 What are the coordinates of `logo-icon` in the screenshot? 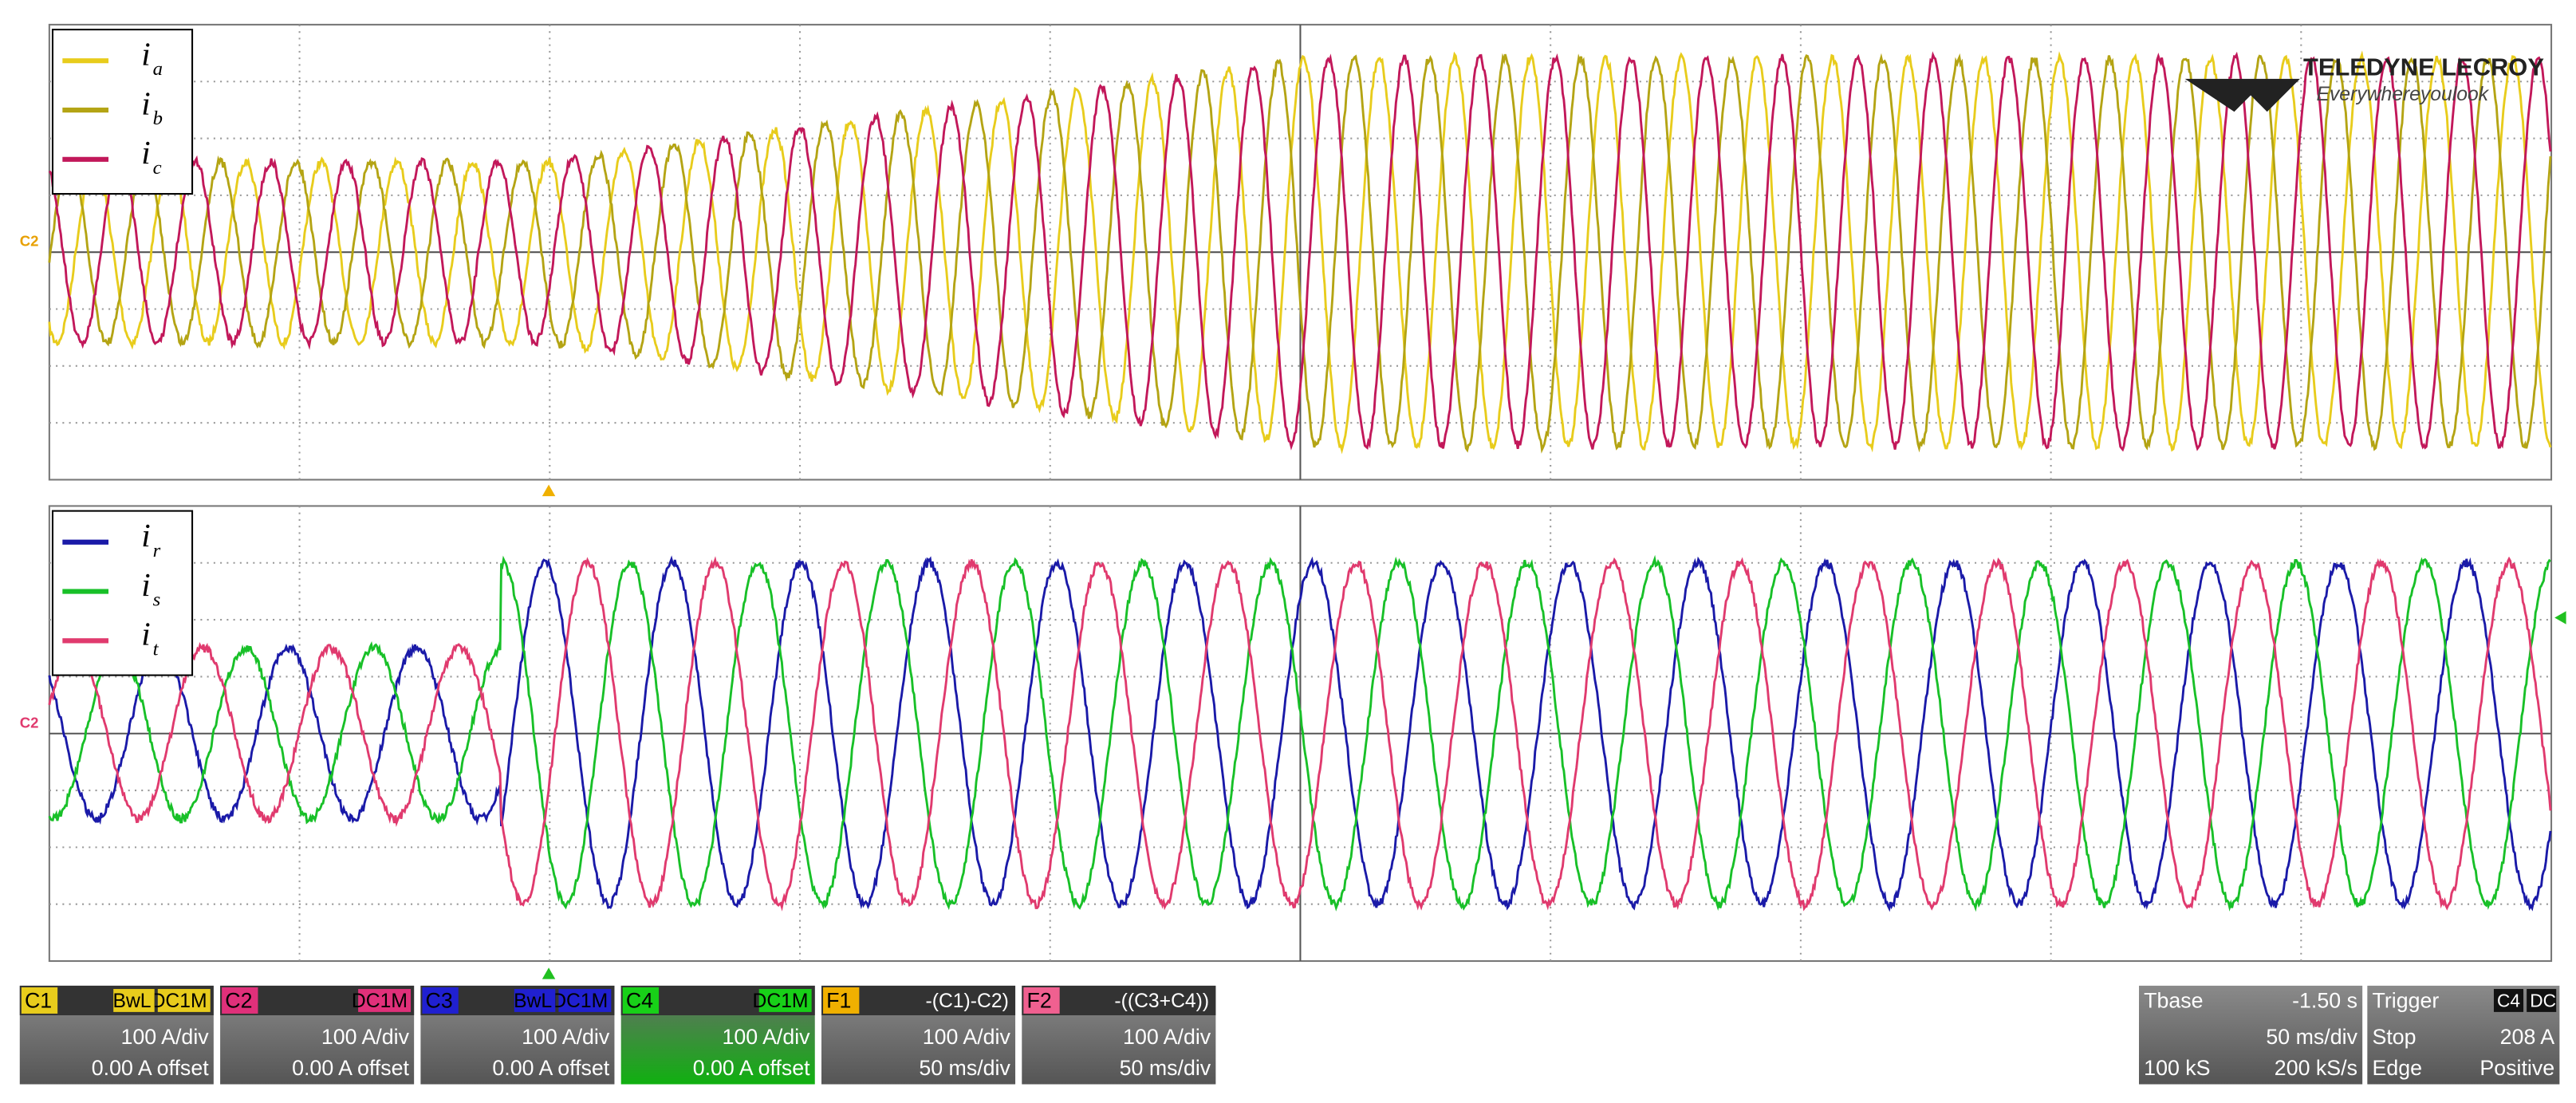 It's located at (2242, 95).